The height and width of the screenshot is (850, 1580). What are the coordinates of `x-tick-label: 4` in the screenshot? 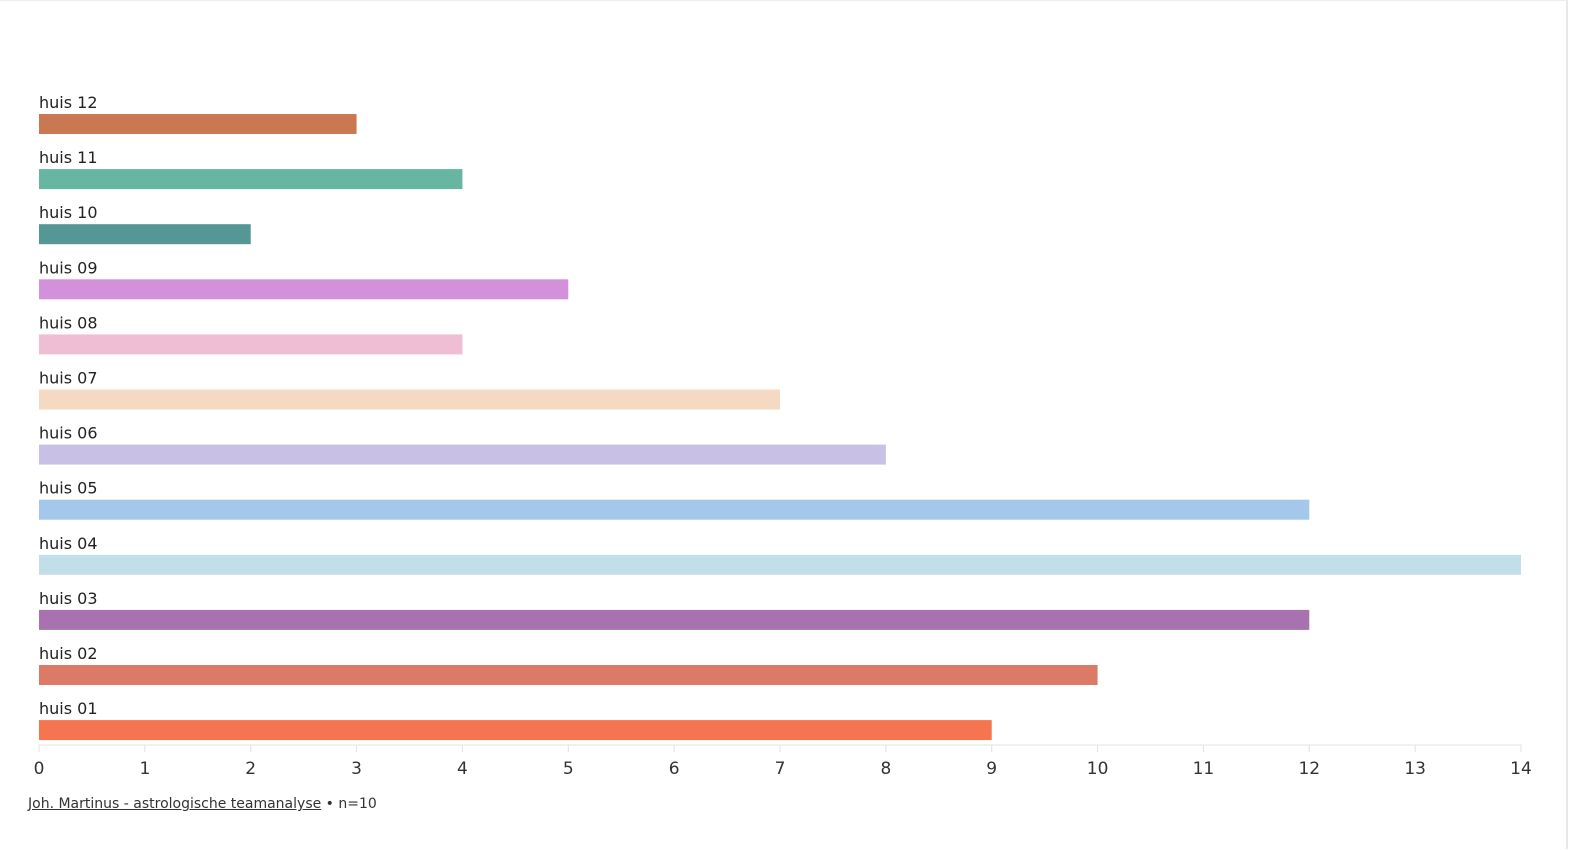 It's located at (462, 769).